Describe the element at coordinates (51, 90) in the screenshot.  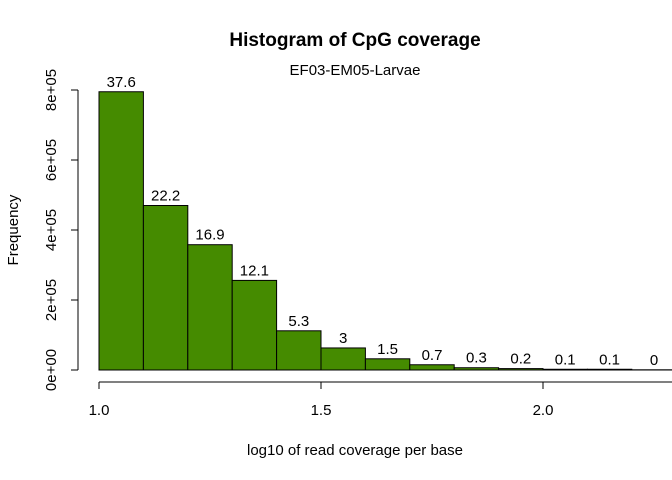
I see `y-axis-tick-label: 8e+05` at that location.